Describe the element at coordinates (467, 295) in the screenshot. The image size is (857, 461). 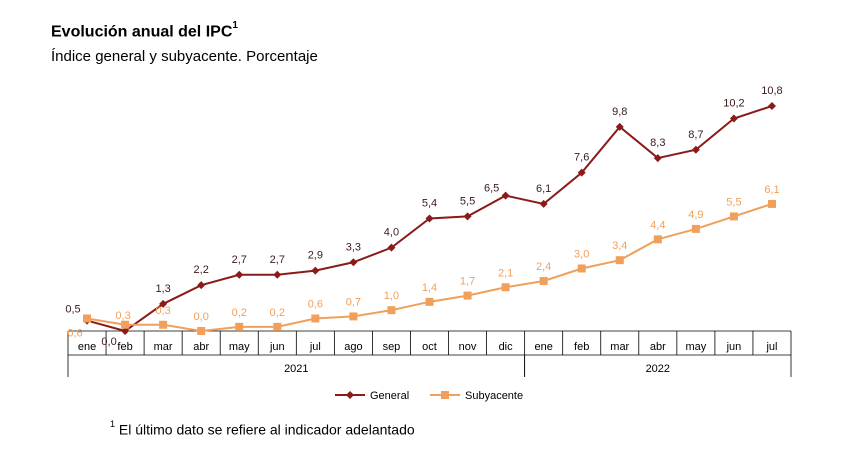
I see `subyacente-point-nov` at that location.